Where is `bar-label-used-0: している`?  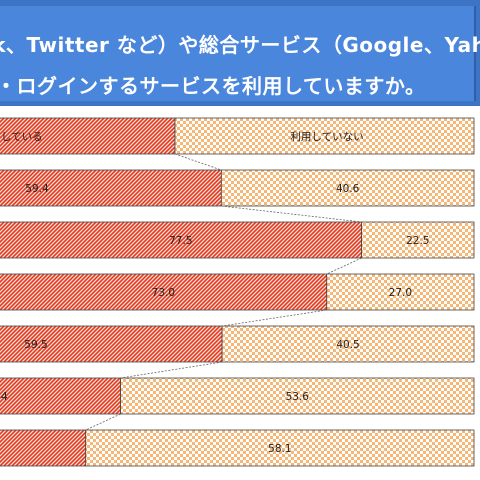 bar-label-used-0: している is located at coordinates (22, 137).